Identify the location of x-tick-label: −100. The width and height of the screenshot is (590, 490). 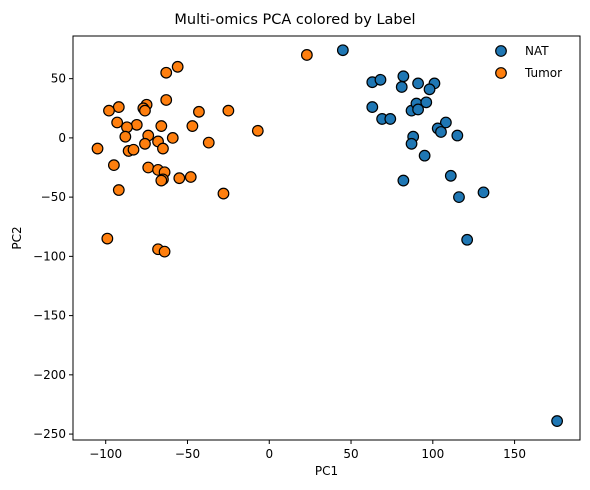
(105, 454).